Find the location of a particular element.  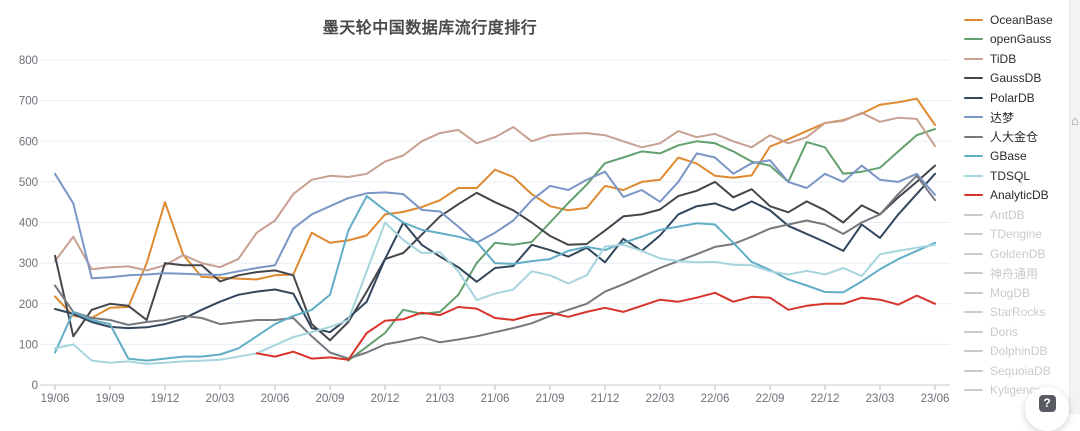

legend-swatch-polardb is located at coordinates (973, 97).